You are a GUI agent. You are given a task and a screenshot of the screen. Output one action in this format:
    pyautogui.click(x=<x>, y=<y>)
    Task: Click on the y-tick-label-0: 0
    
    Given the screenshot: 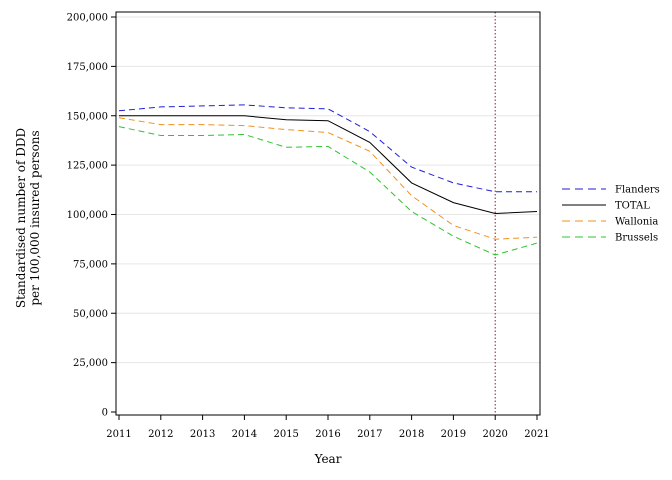 What is the action you would take?
    pyautogui.click(x=105, y=413)
    